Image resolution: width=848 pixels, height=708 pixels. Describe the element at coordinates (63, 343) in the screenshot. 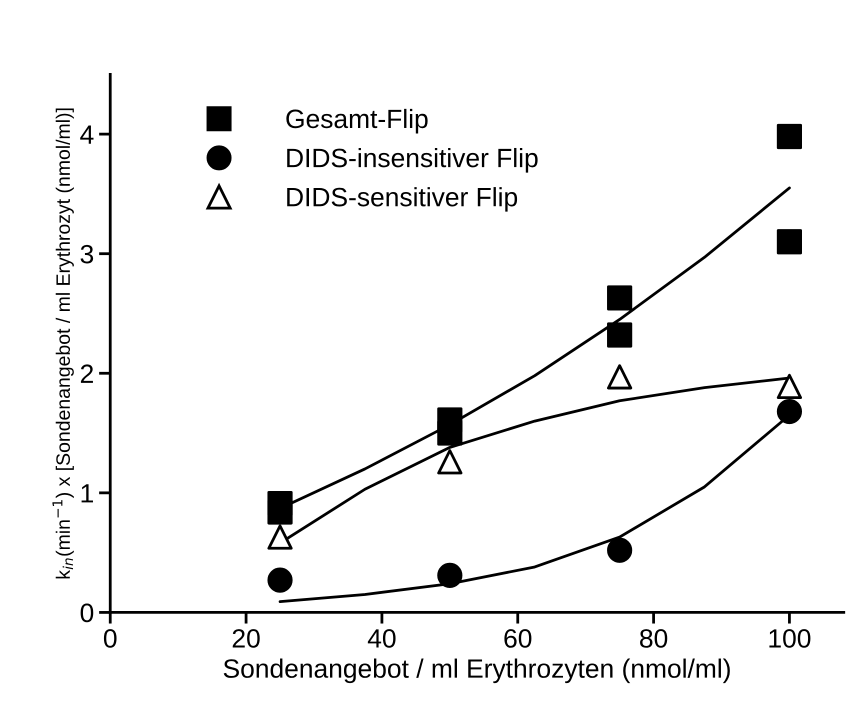

I see `y-axis-title: k$_{in}$(min$^{−1}$) x [Sondenangebot / ml Erythrozyt (nmol/ml)]` at that location.